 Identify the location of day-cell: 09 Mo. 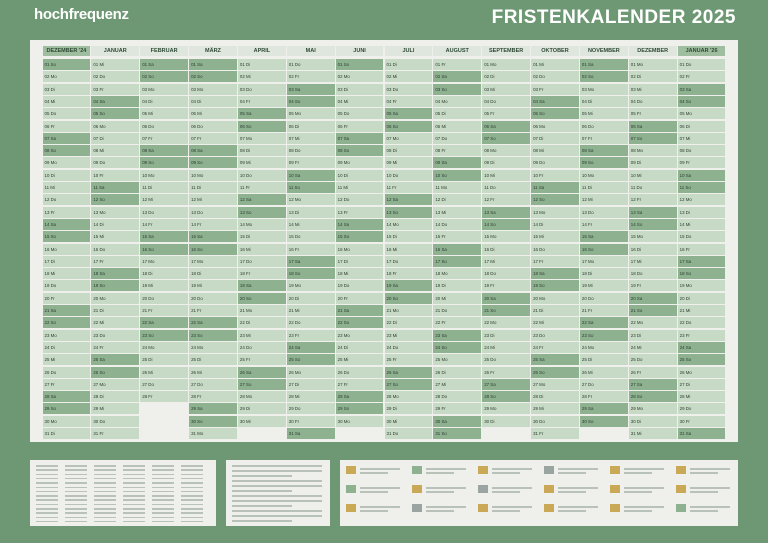
(66, 163).